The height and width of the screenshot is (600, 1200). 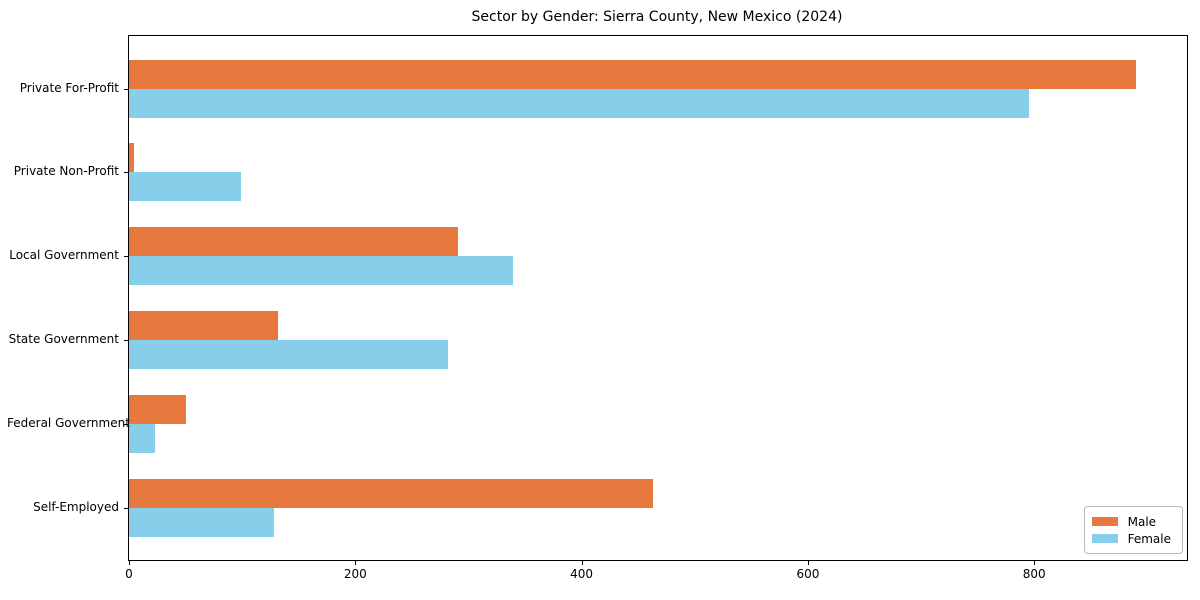 I want to click on x-tick-label: 200, so click(x=355, y=574).